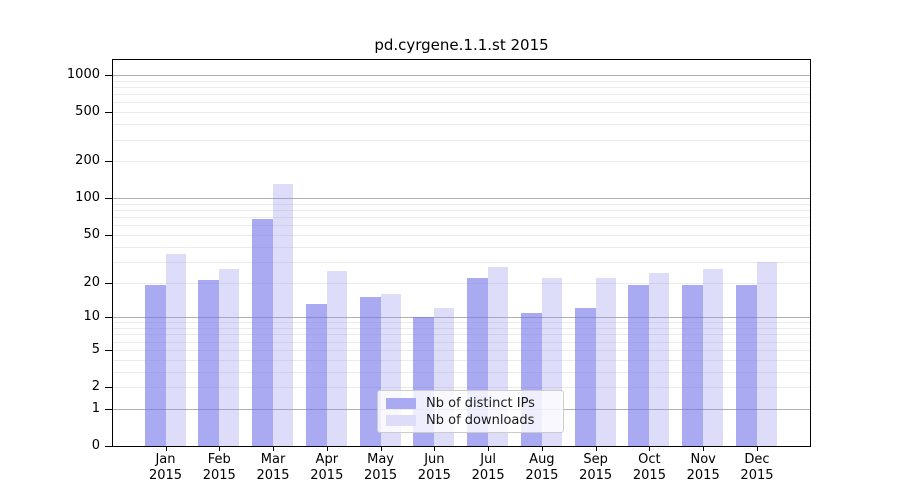  What do you see at coordinates (757, 459) in the screenshot?
I see `x-label-month: Dec` at bounding box center [757, 459].